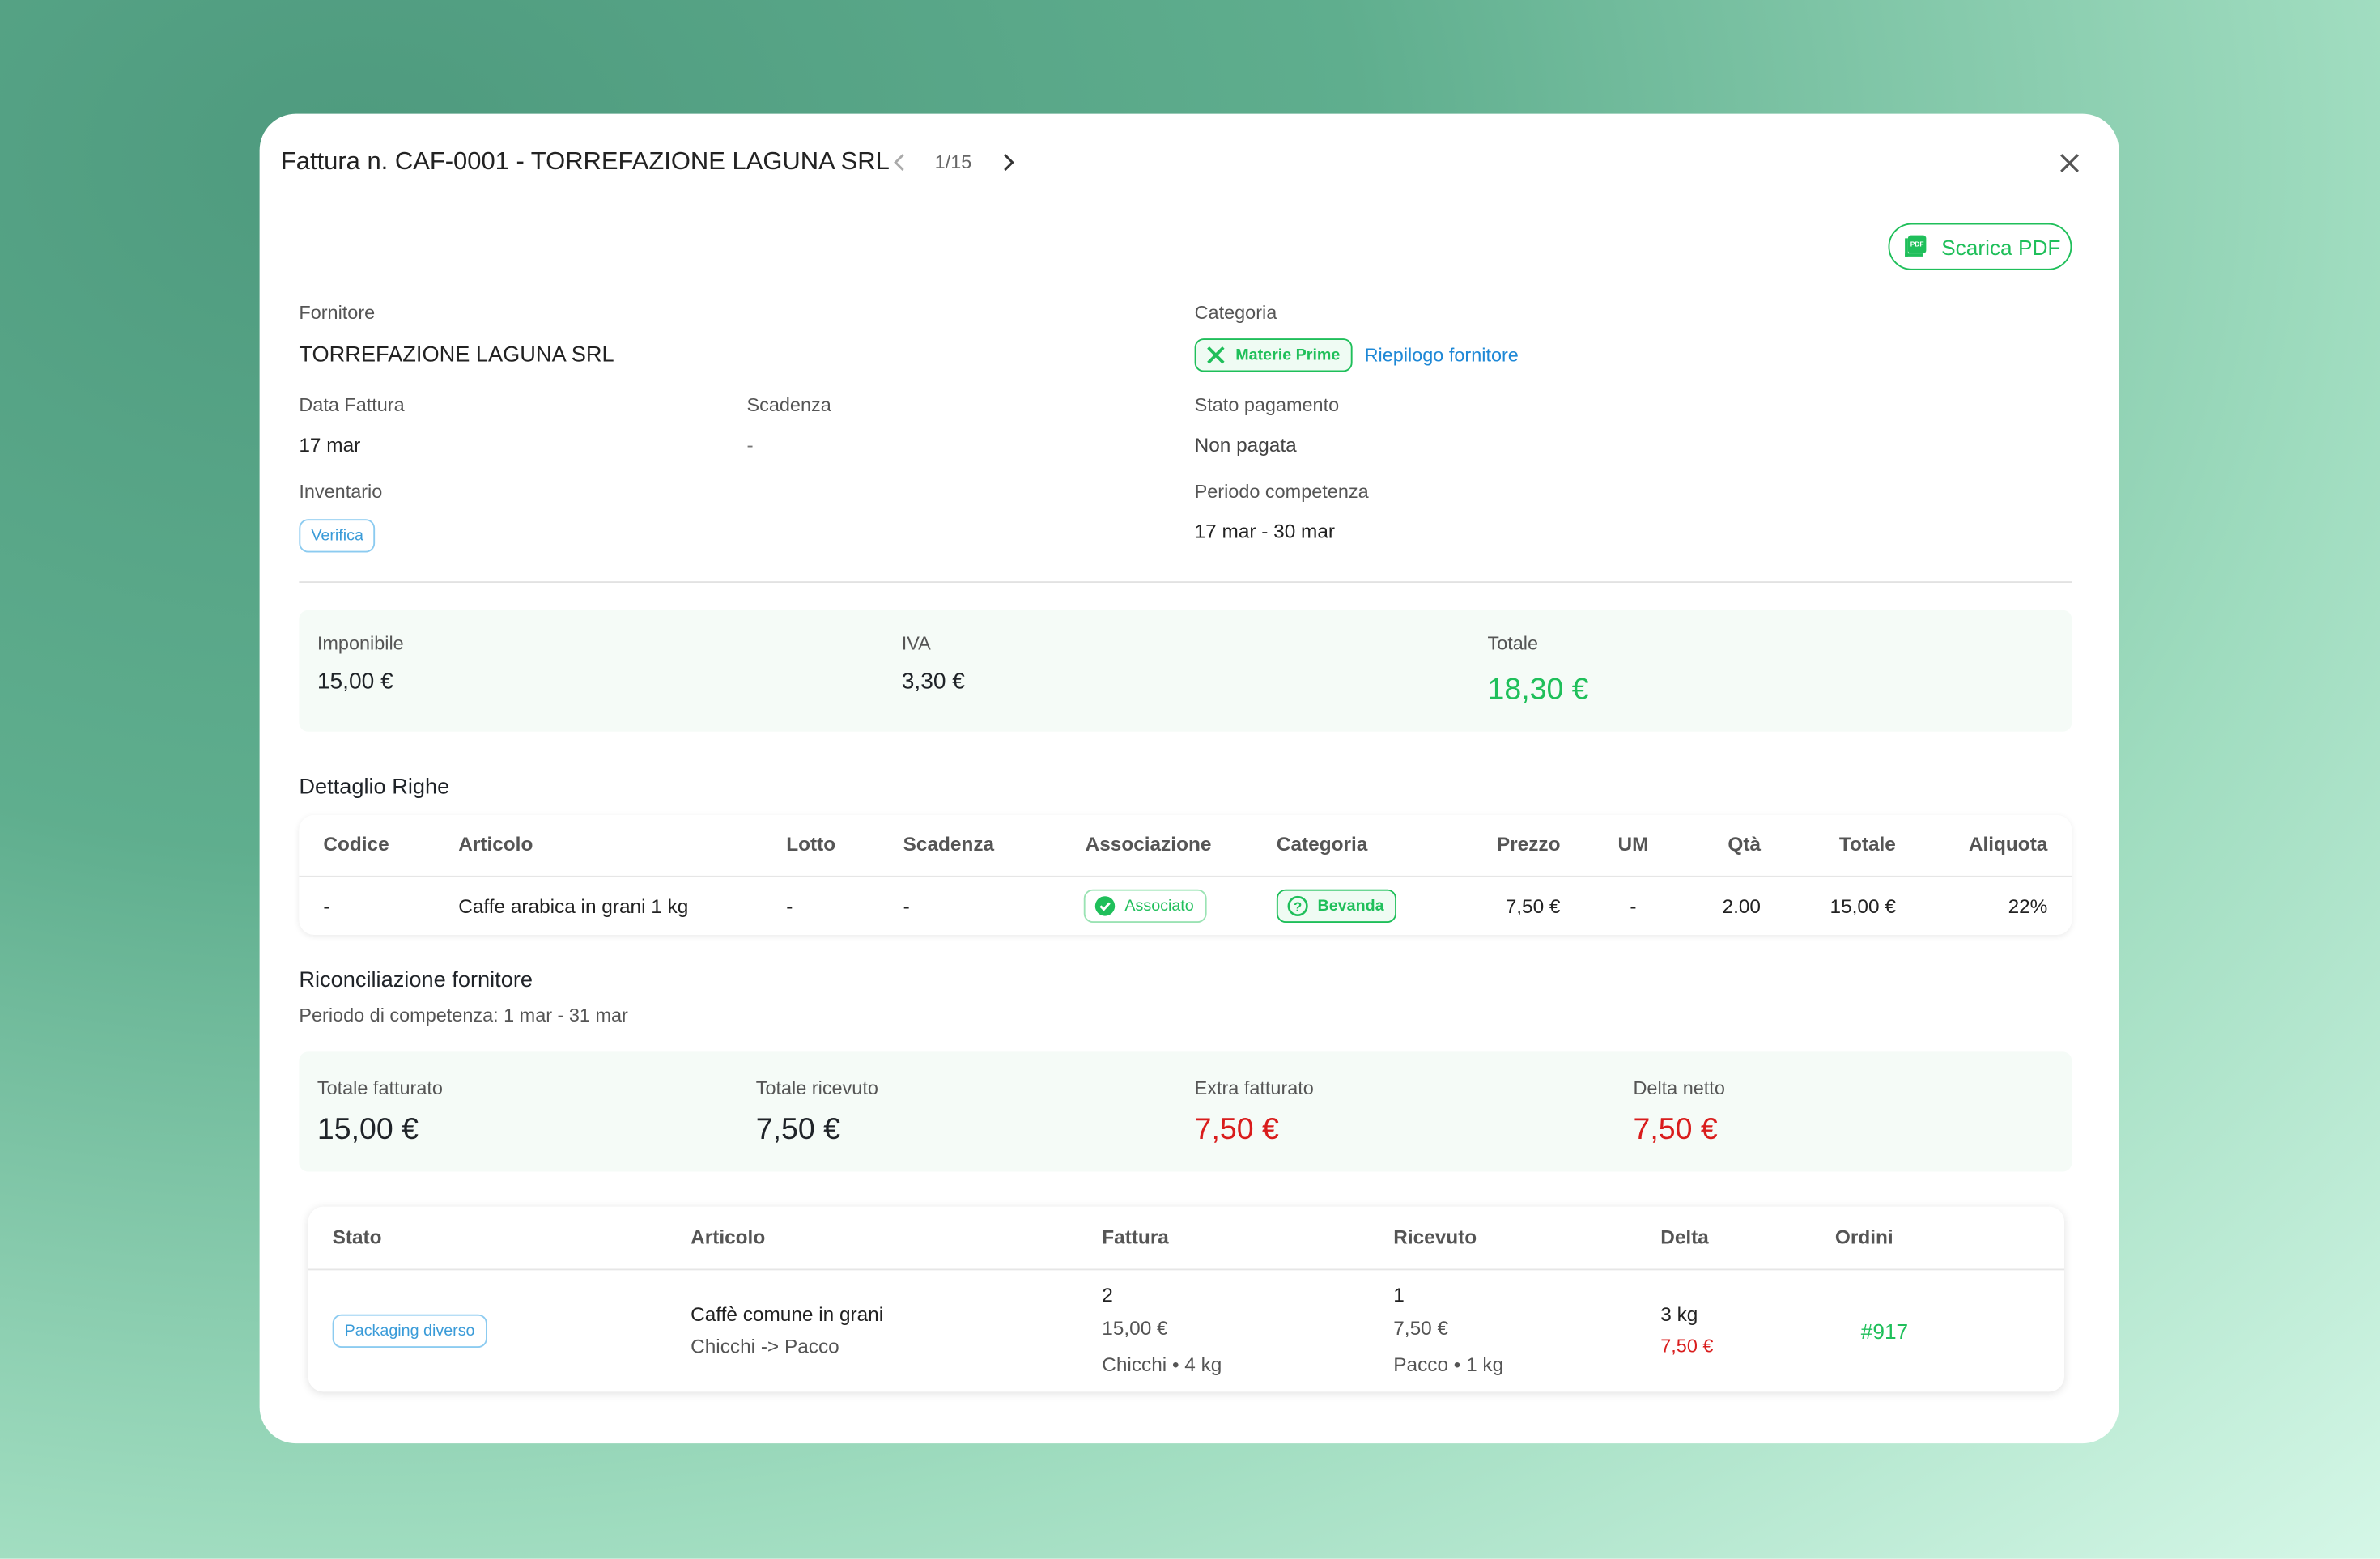  Describe the element at coordinates (355, 681) in the screenshot. I see `total-value: 15,00 €` at that location.